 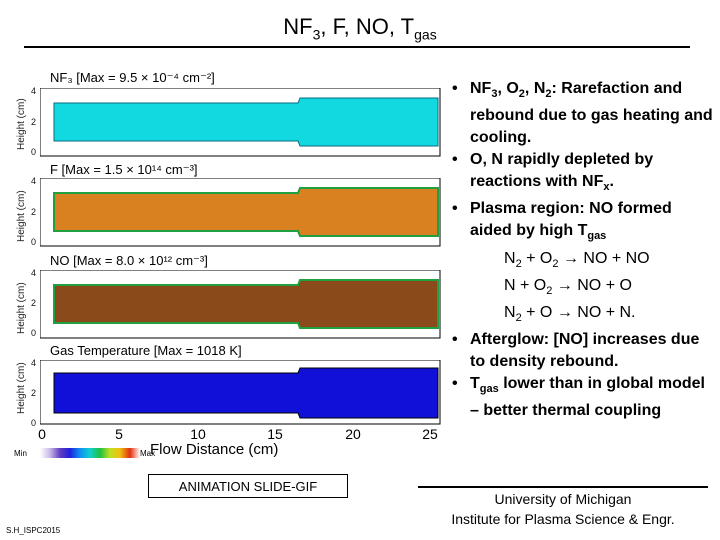 I want to click on reaction-line: N2 + O → NO + N., so click(x=570, y=314).